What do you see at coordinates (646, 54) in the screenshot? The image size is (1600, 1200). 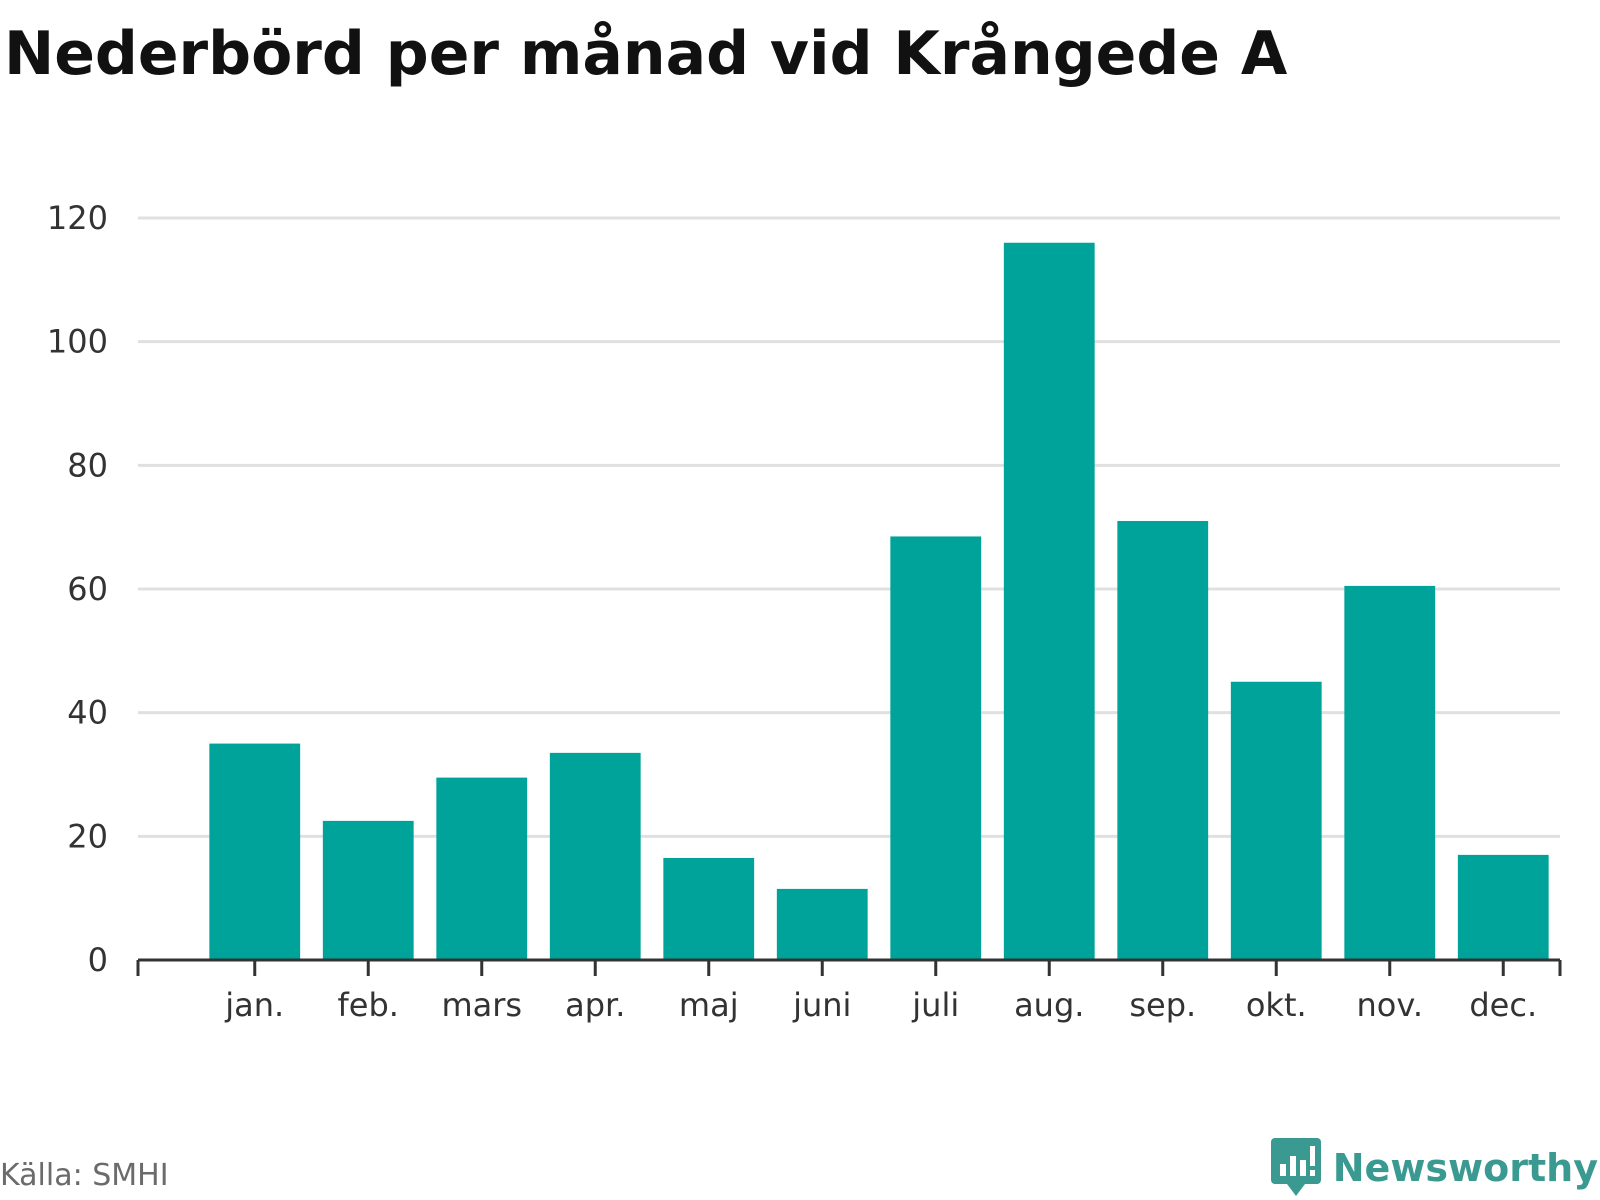 I see `chart-title: Nederbörd per månad vid Krångede A` at bounding box center [646, 54].